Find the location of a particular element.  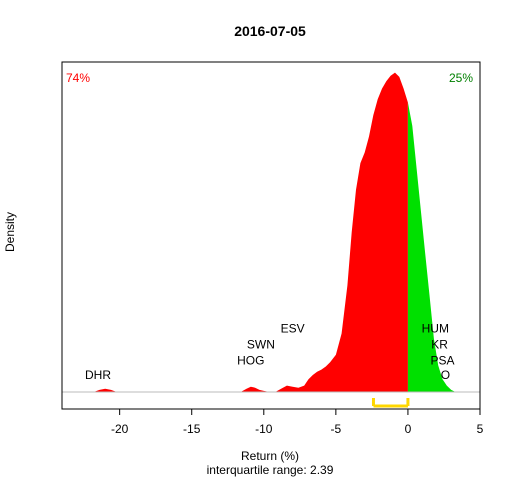

point-annotation: ESV is located at coordinates (293, 328).